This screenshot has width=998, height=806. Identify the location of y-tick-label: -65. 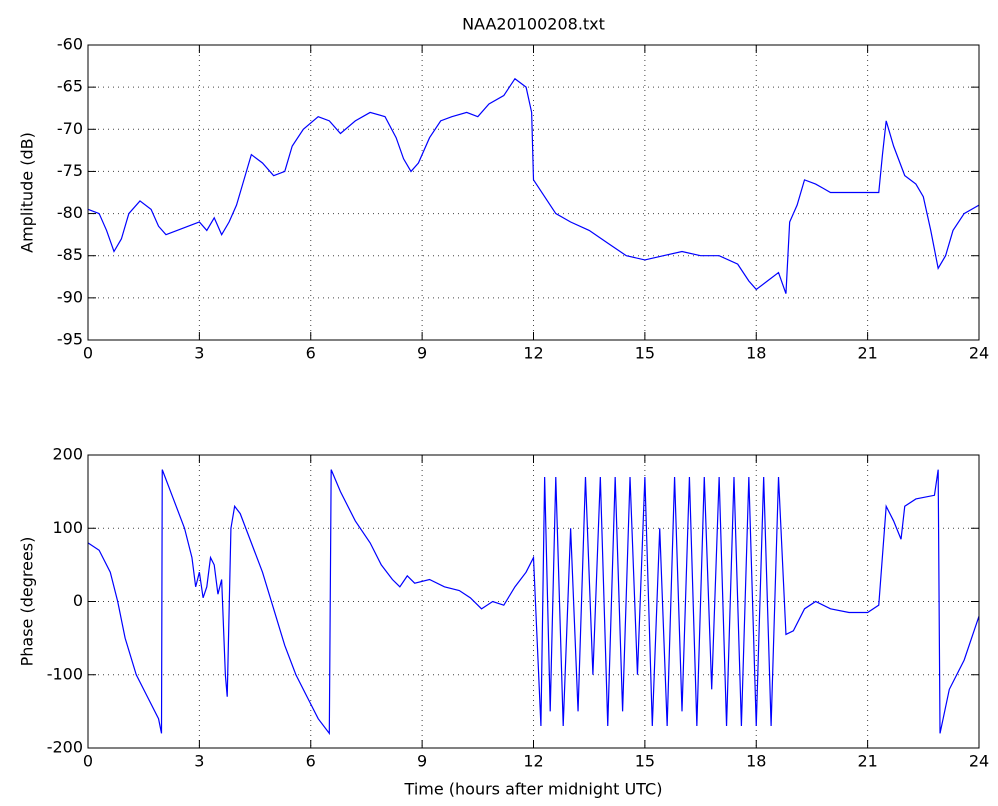
(70, 86).